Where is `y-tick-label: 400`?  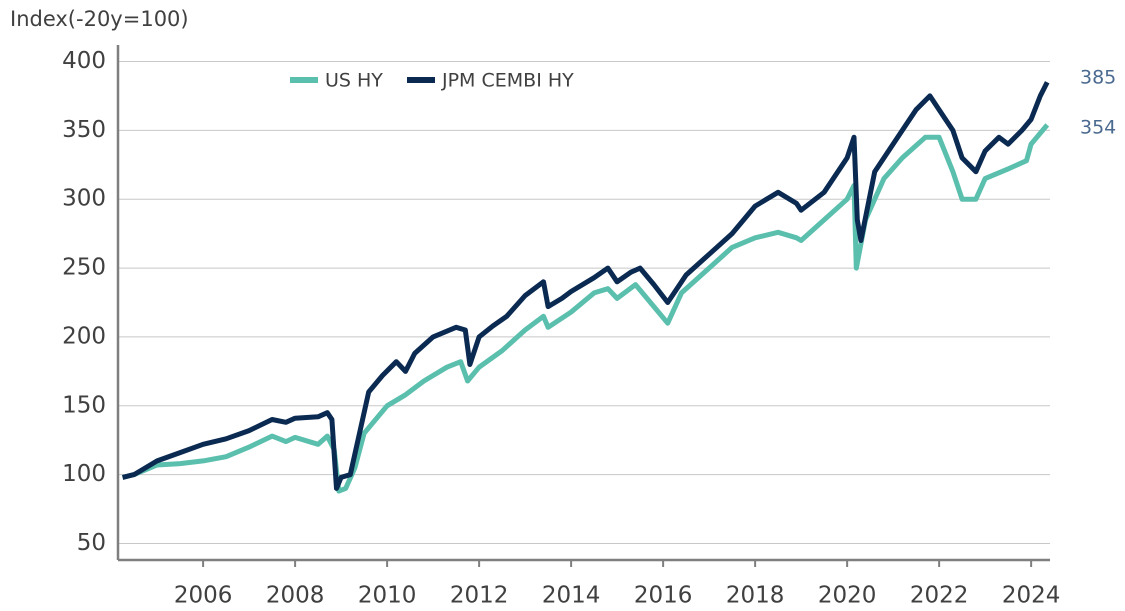
y-tick-label: 400 is located at coordinates (84, 61).